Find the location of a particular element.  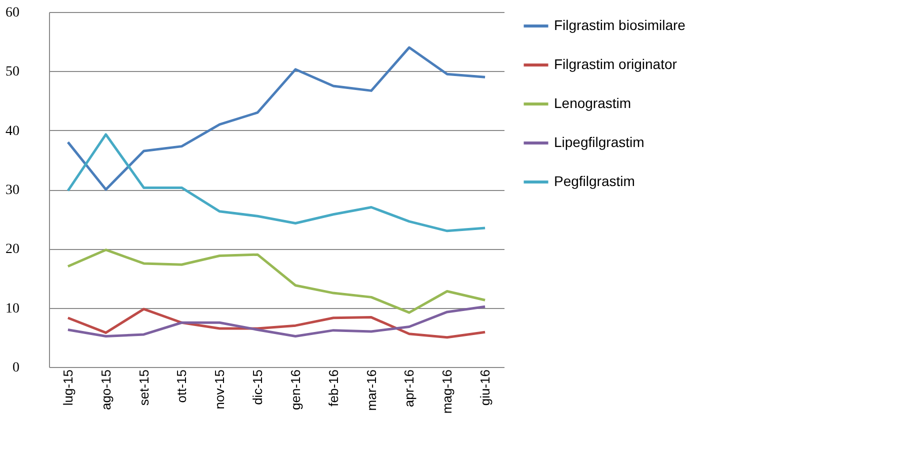

x-tick-label: giu-16 is located at coordinates (485, 388).